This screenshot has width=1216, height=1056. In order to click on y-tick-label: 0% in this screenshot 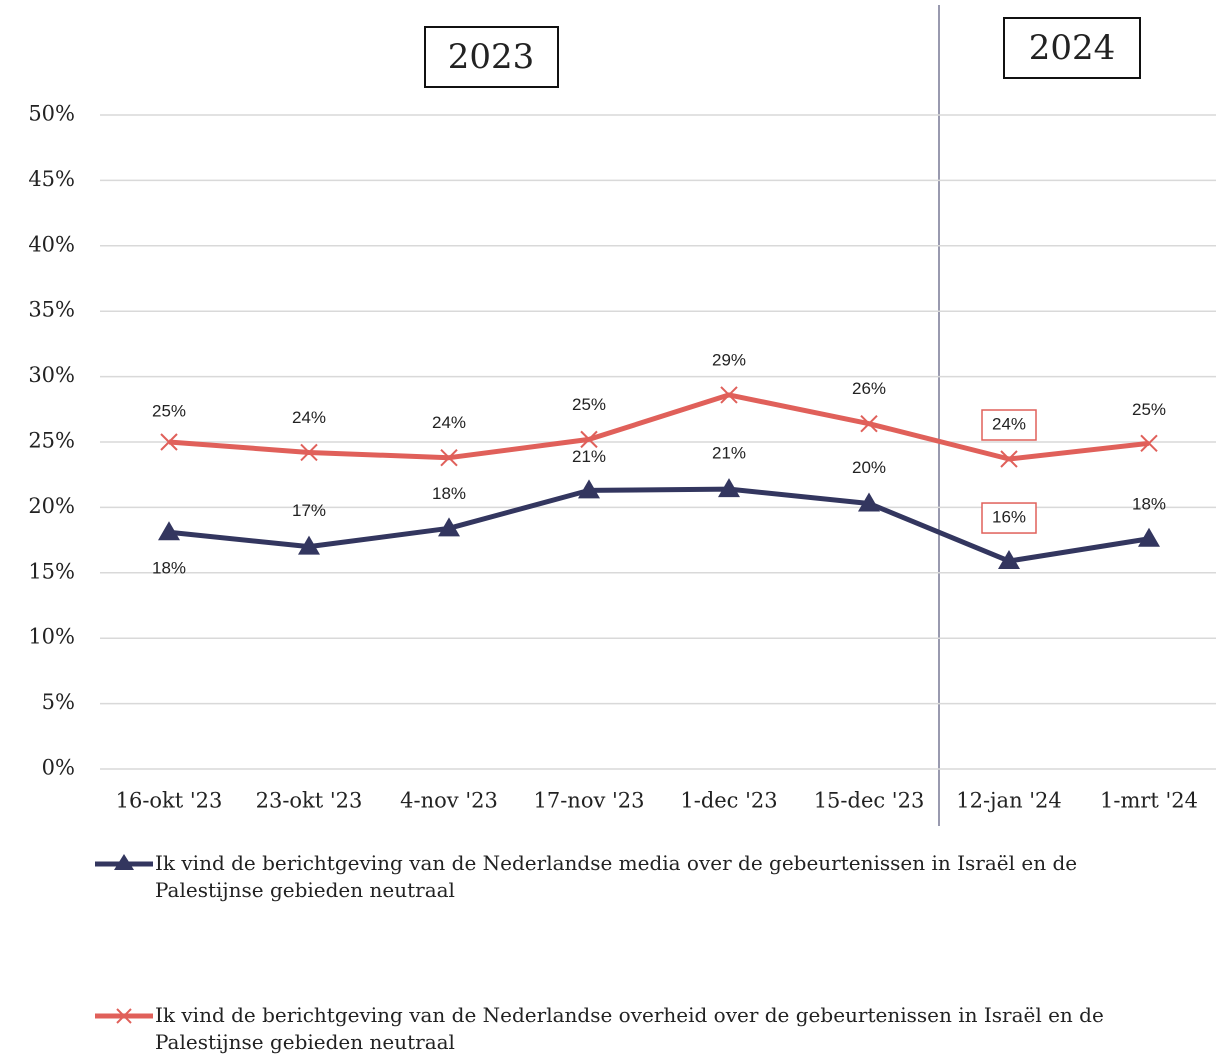, I will do `click(58, 768)`.